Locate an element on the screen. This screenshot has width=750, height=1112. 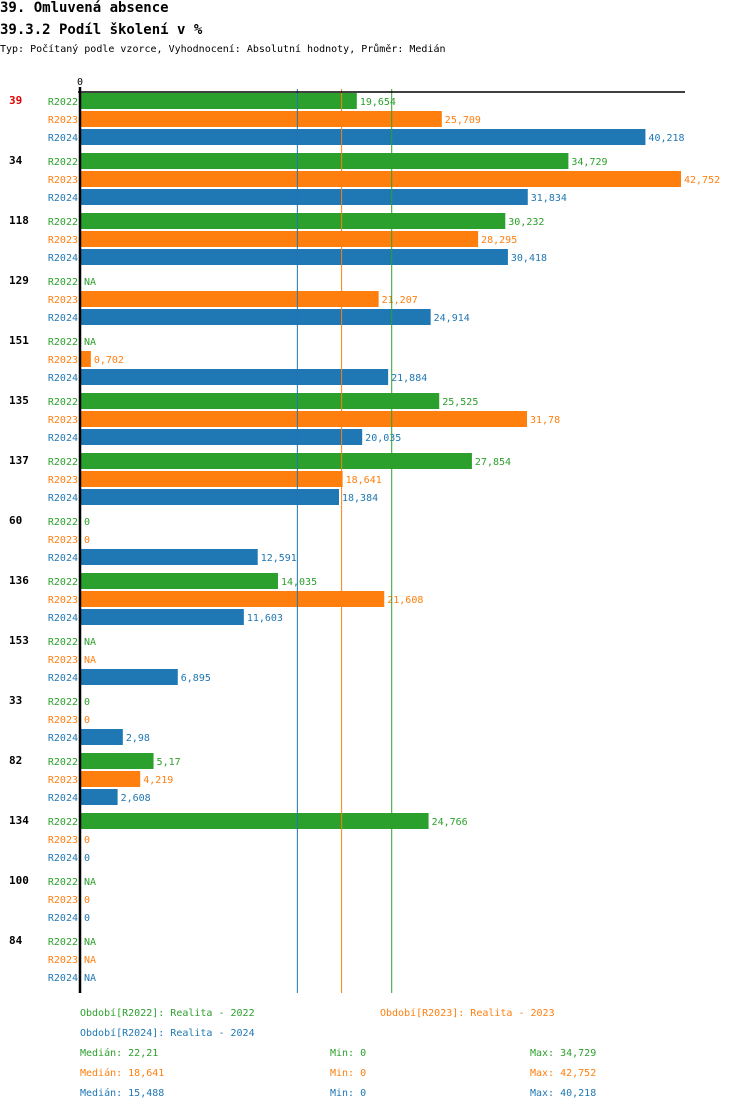
data-label: 19,654 is located at coordinates (378, 102).